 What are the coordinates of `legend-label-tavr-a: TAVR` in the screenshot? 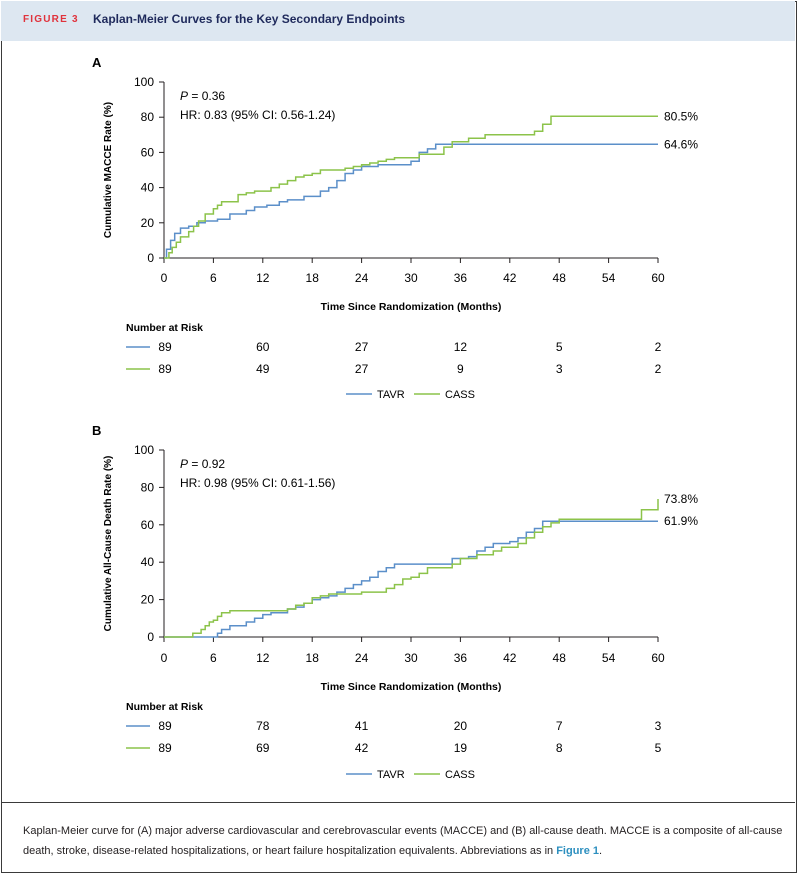 It's located at (391, 395).